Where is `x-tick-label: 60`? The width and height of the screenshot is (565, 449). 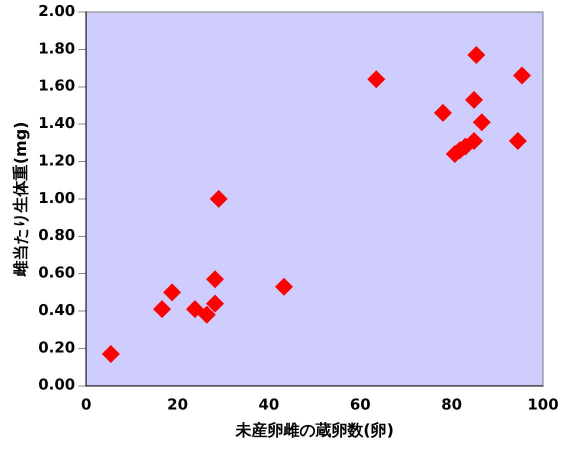 x-tick-label: 60 is located at coordinates (360, 405).